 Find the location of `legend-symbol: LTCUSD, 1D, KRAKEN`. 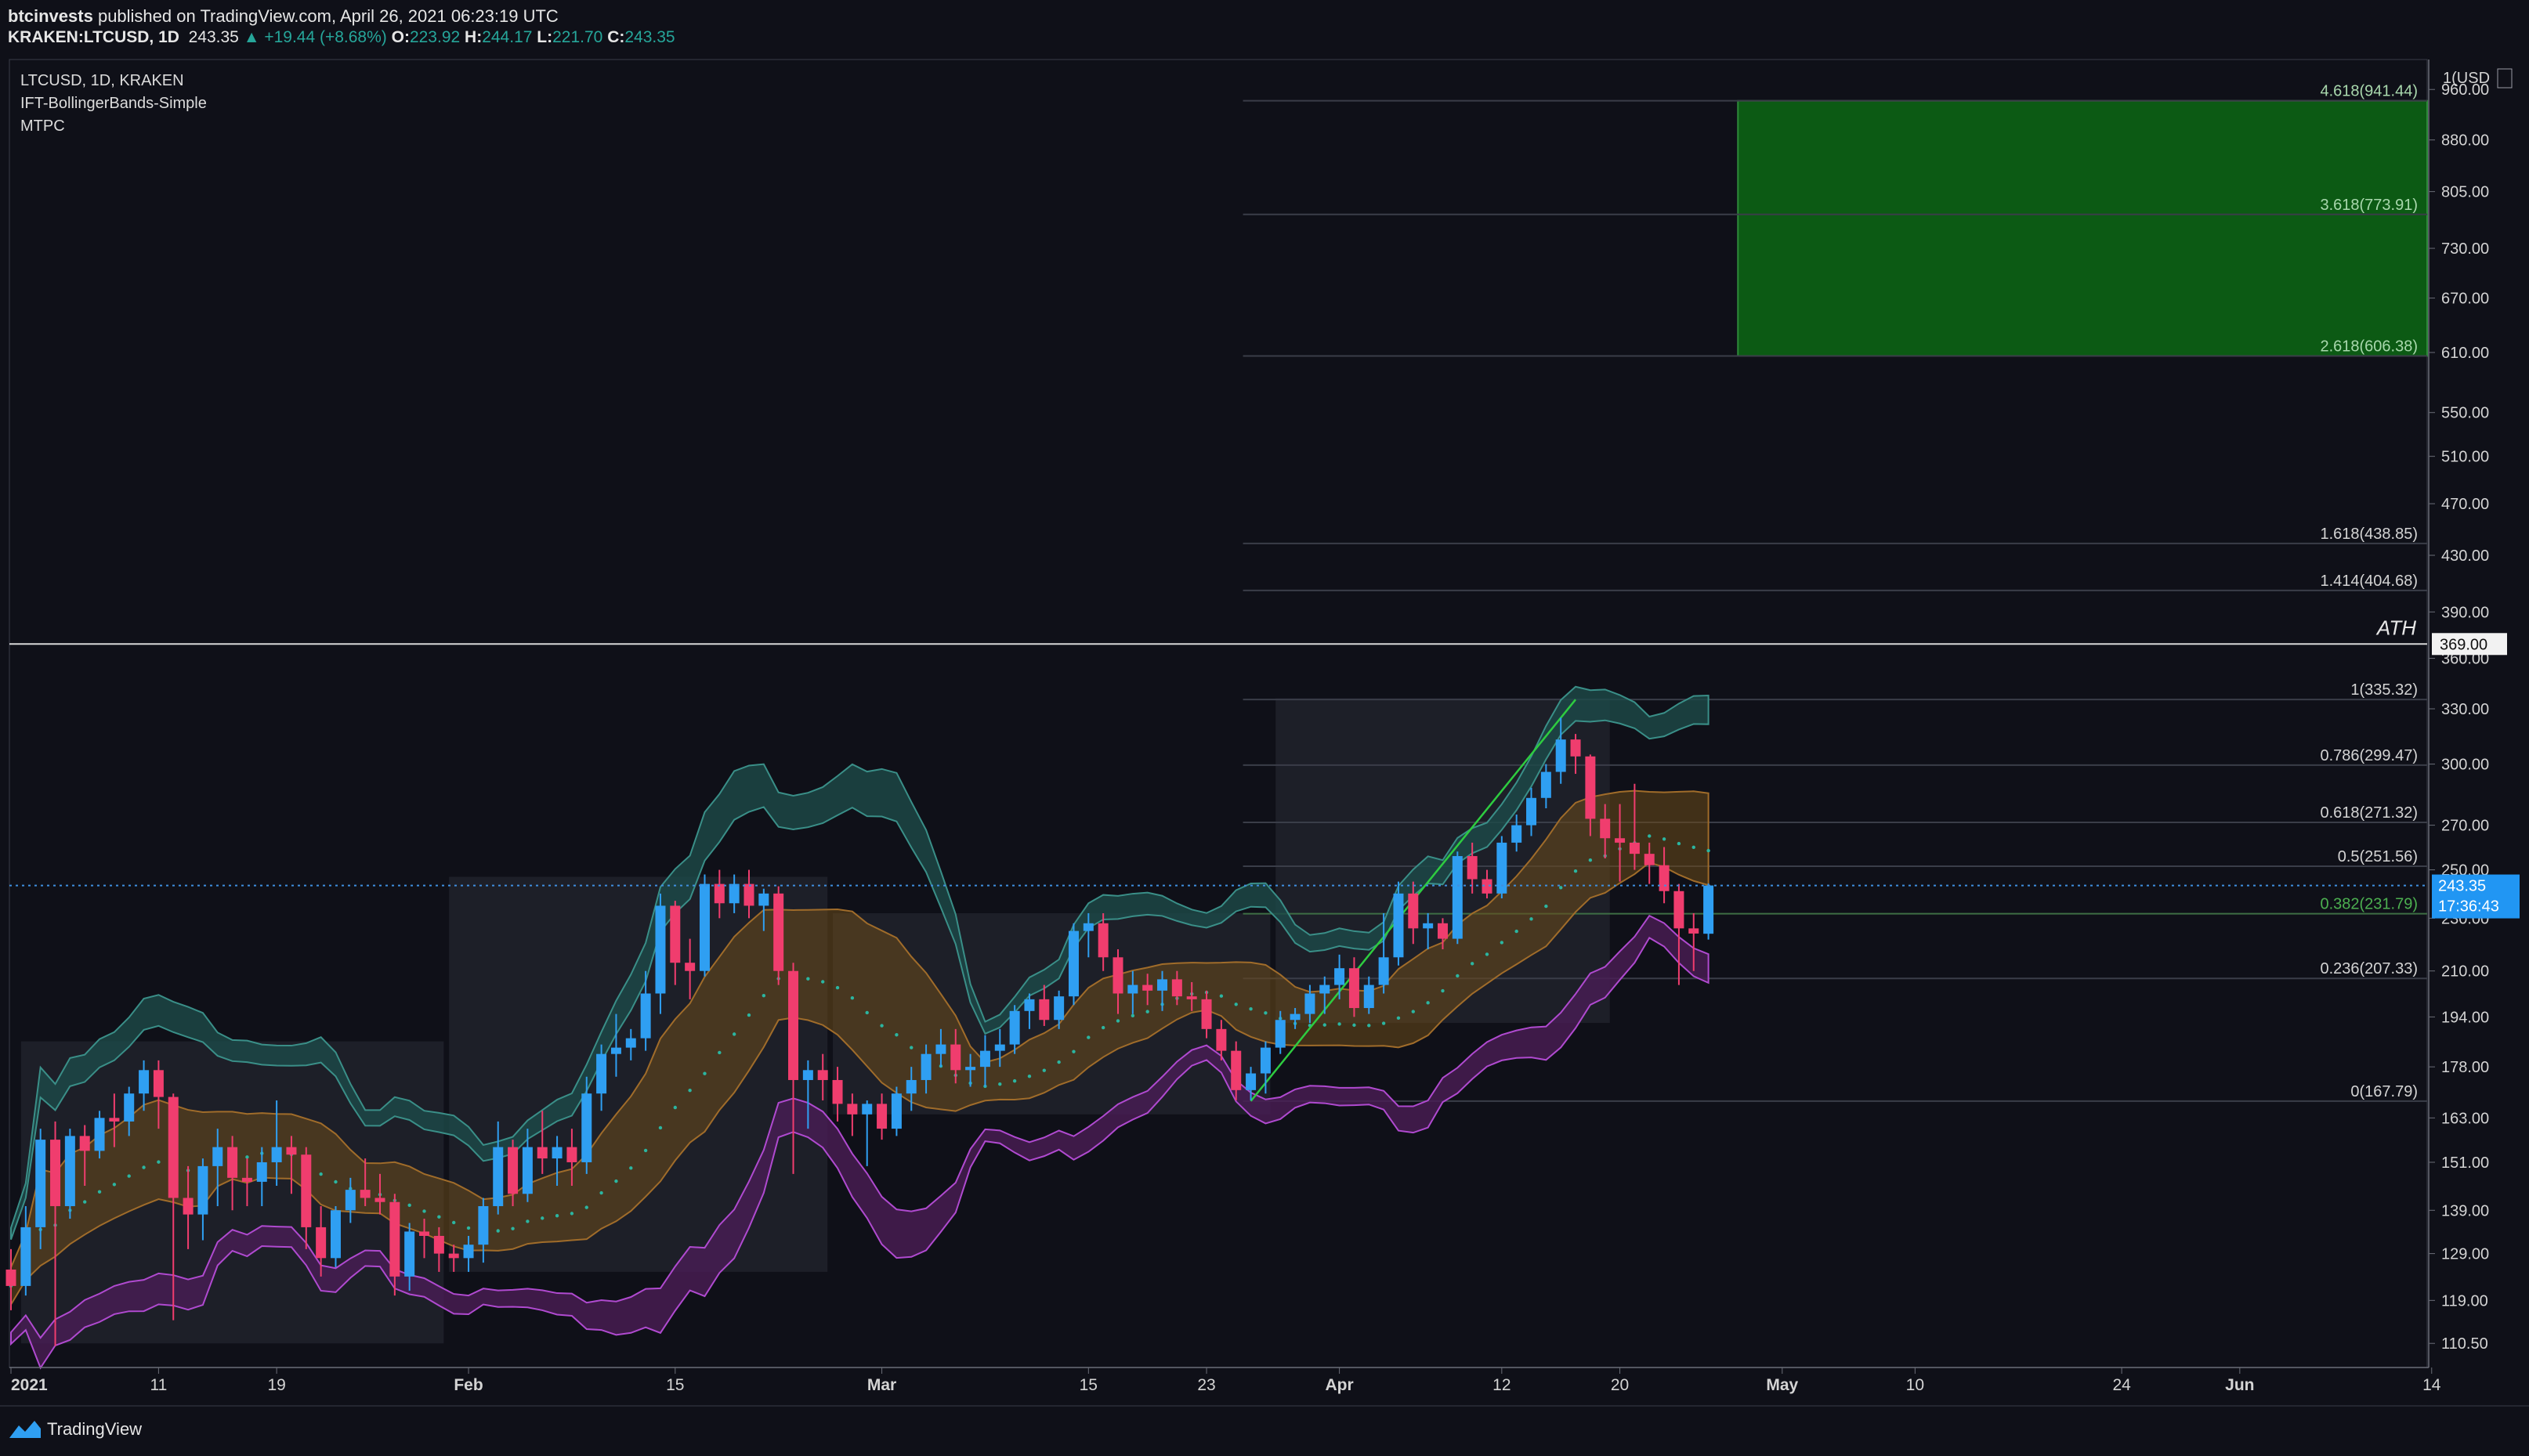

legend-symbol: LTCUSD, 1D, KRAKEN is located at coordinates (102, 80).